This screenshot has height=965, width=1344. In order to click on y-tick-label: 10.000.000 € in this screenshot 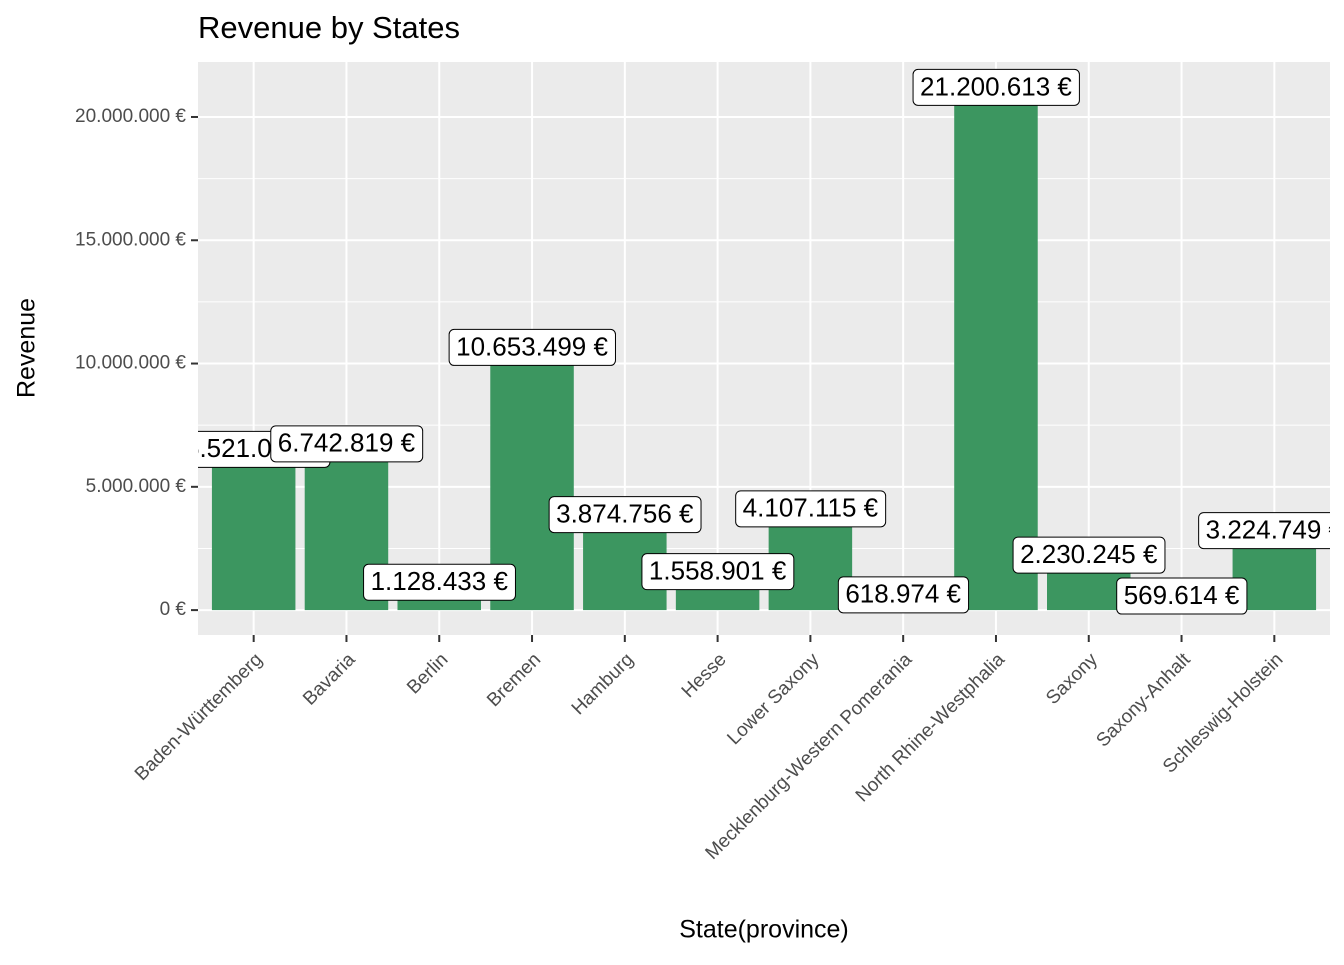, I will do `click(130, 363)`.